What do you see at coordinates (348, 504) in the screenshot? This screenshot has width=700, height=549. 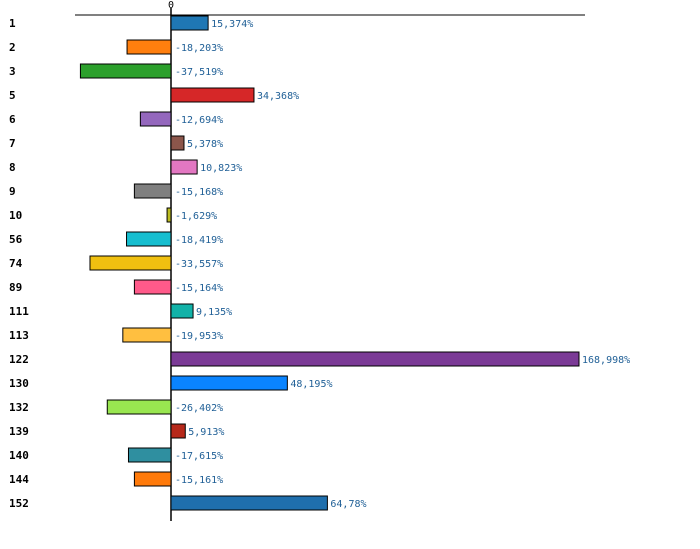 I see `value-label: 64,78%` at bounding box center [348, 504].